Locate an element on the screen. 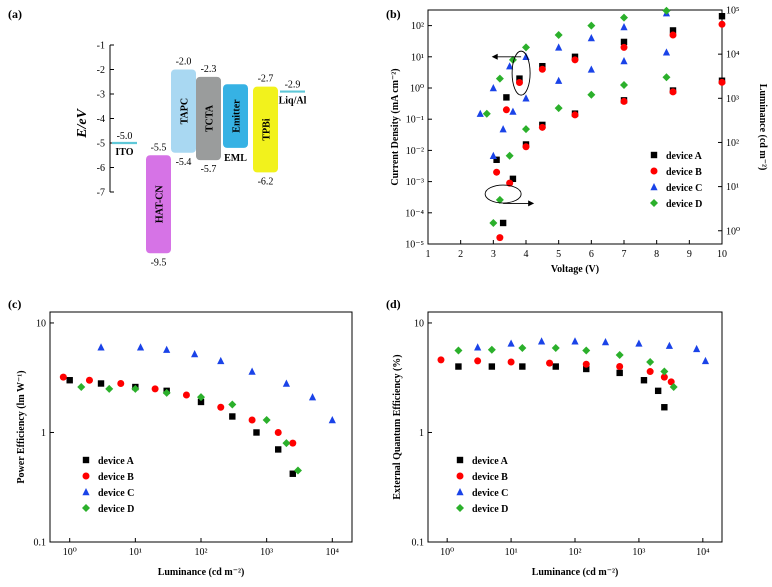 This screenshot has height=587, width=772. energy-tick-label: -1 is located at coordinates (101, 46).